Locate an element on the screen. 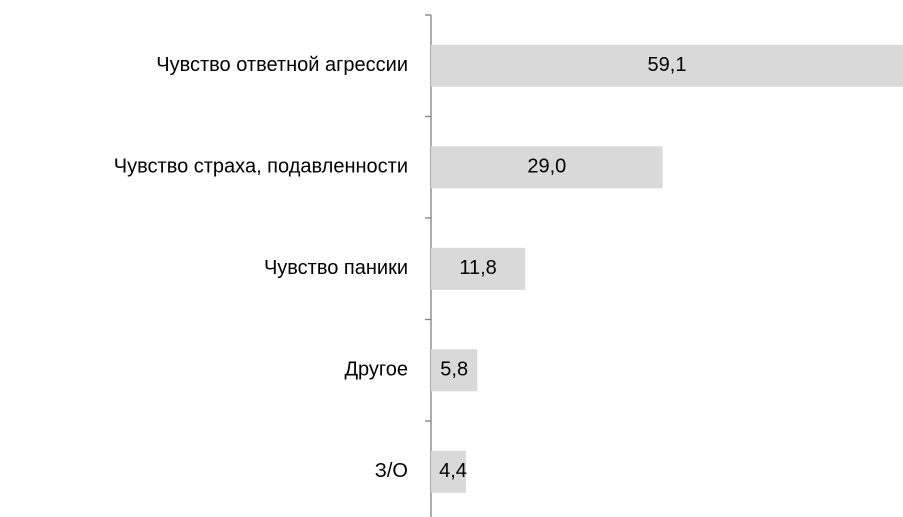 The image size is (903, 517). value-label: 29,0 is located at coordinates (546, 167).